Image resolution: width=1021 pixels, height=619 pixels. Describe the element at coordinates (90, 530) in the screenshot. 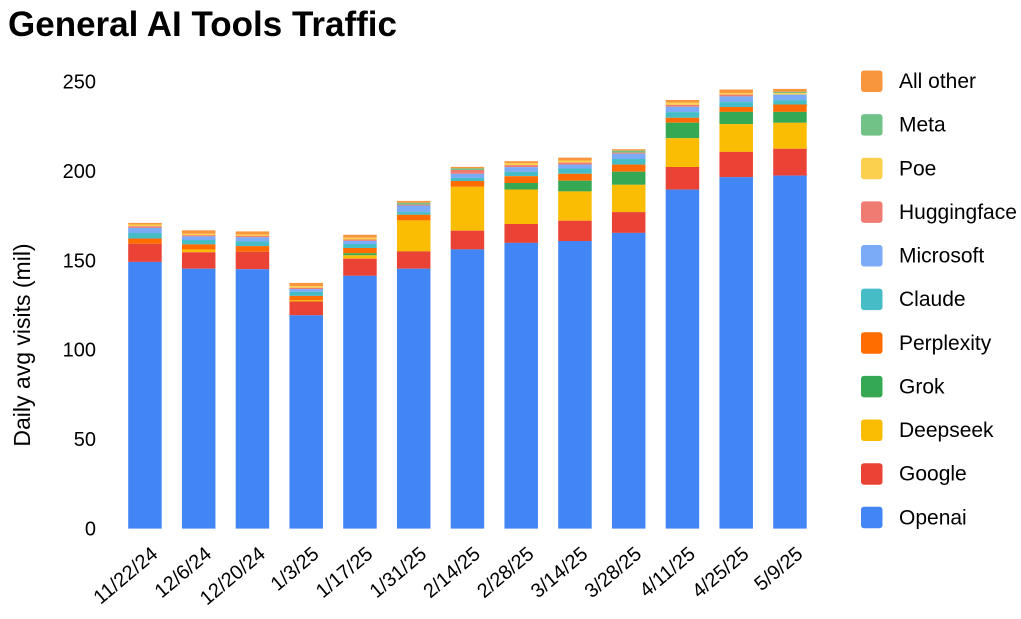

I see `svg-text: 0` at that location.